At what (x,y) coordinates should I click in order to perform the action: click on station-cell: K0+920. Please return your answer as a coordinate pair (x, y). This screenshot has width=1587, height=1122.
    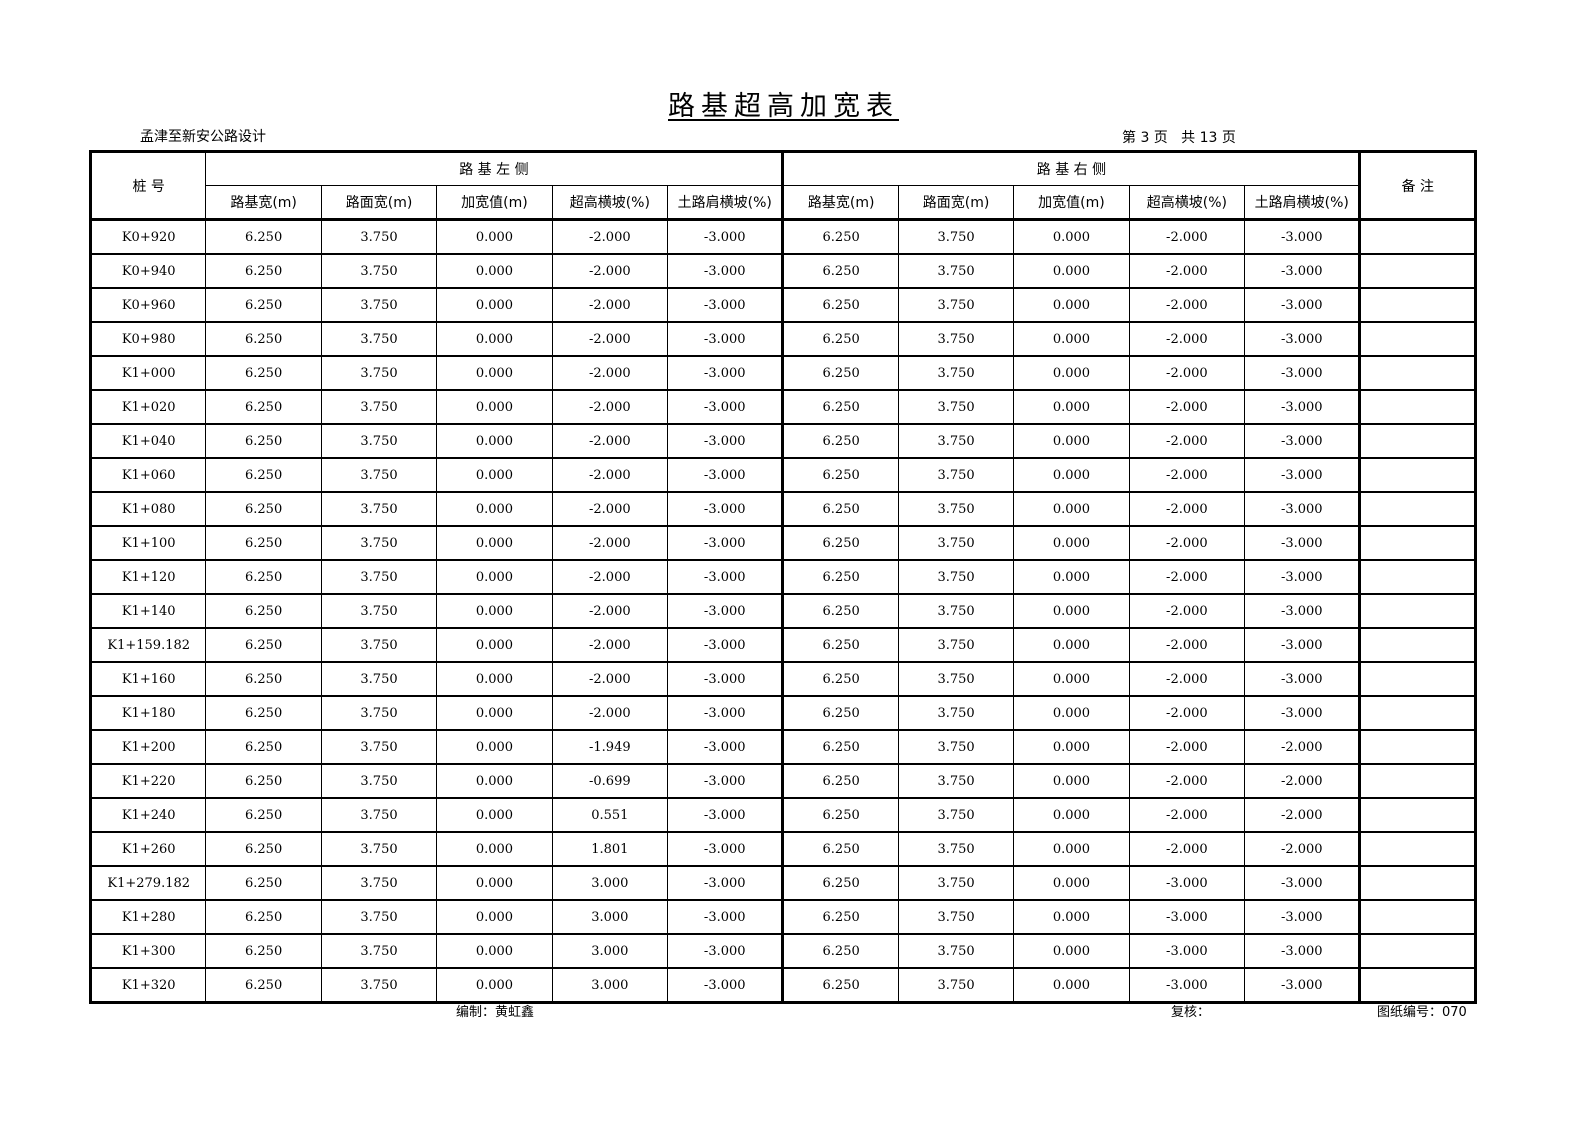
    Looking at the image, I should click on (148, 237).